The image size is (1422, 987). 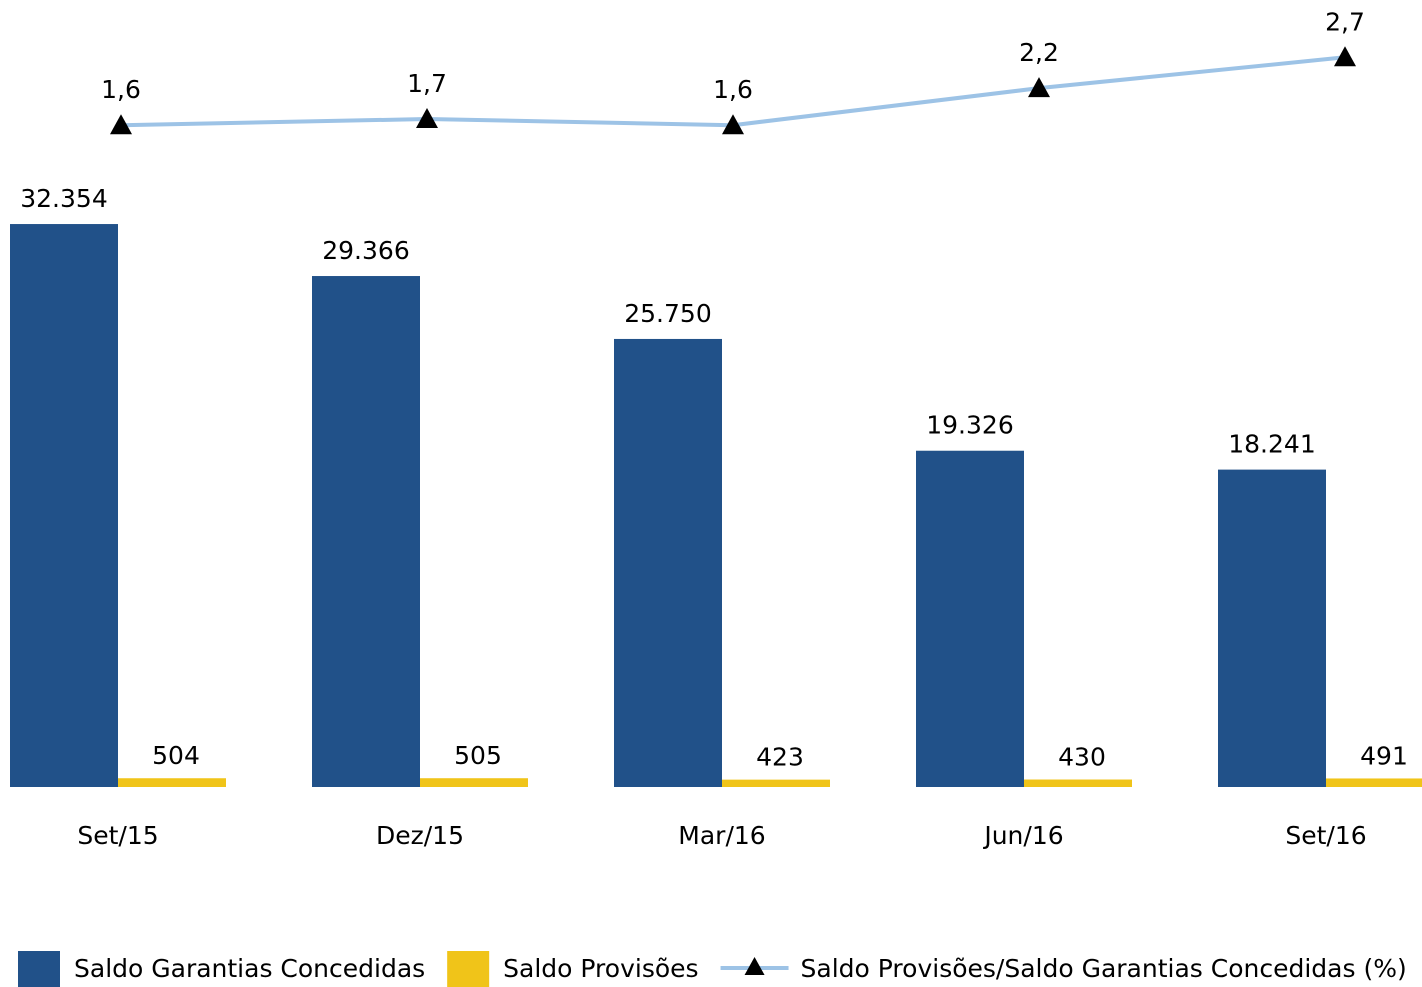 I want to click on legend-marker, so click(x=754, y=966).